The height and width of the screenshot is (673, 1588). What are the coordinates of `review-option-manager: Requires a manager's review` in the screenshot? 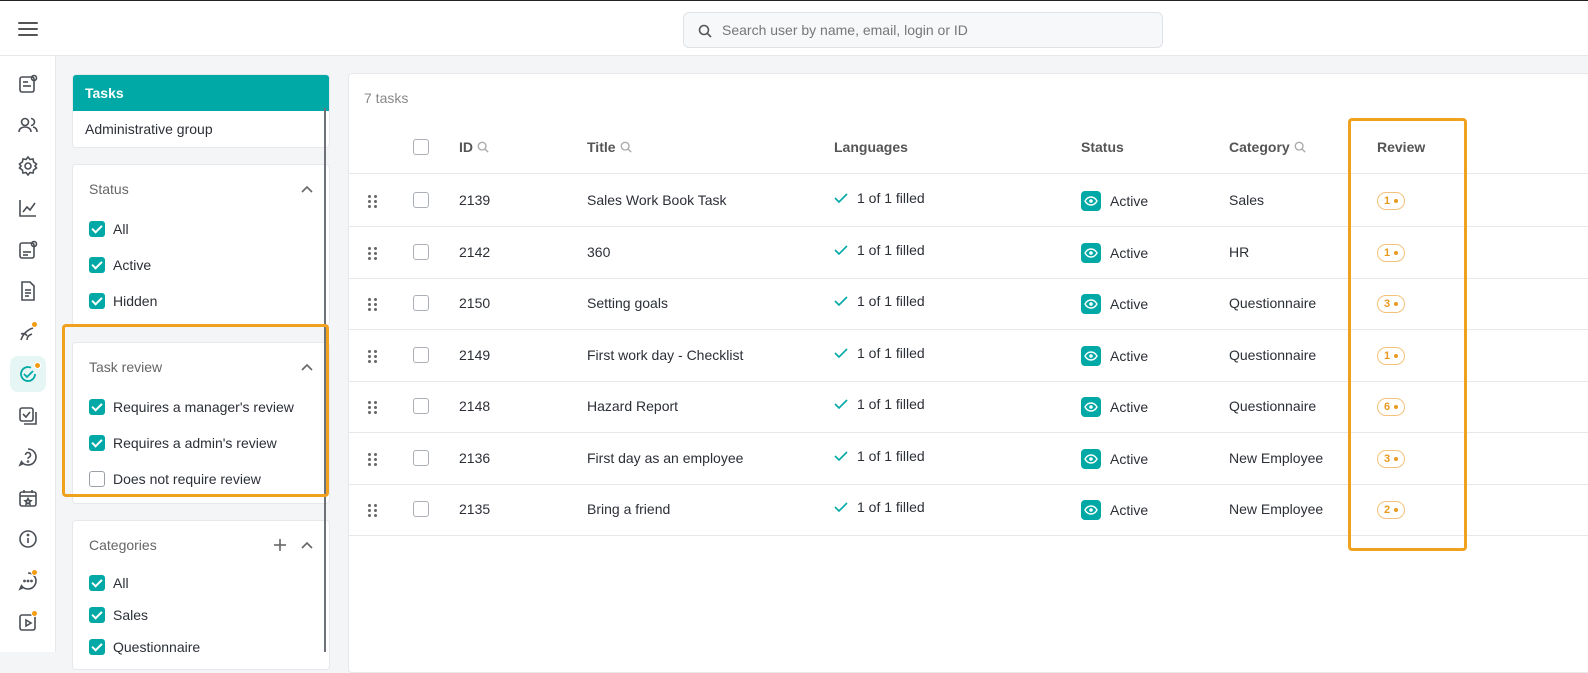 It's located at (201, 407).